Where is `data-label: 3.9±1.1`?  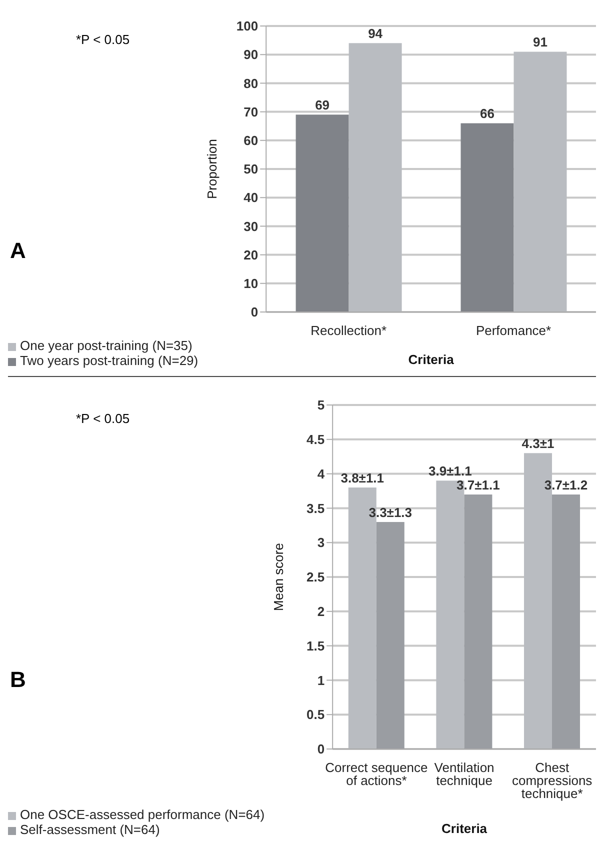 data-label: 3.9±1.1 is located at coordinates (450, 471).